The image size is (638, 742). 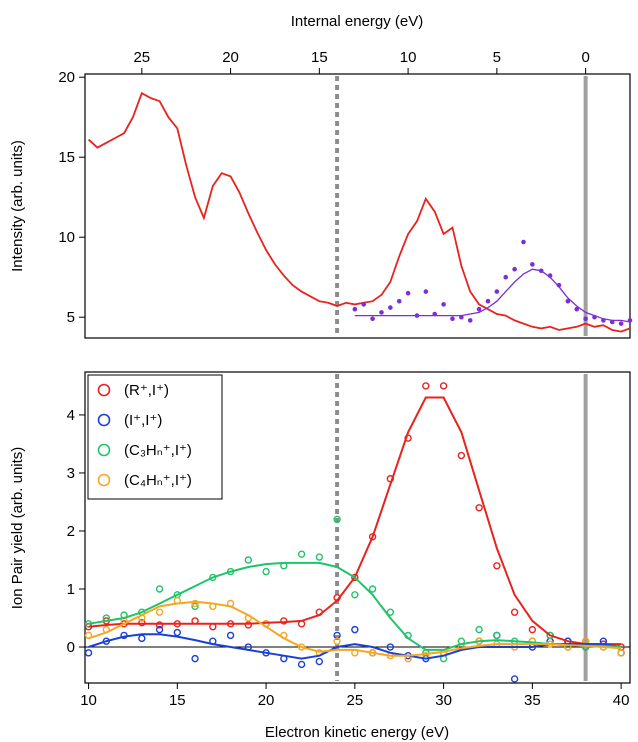 What do you see at coordinates (497, 57) in the screenshot?
I see `x2-tick-label: 5` at bounding box center [497, 57].